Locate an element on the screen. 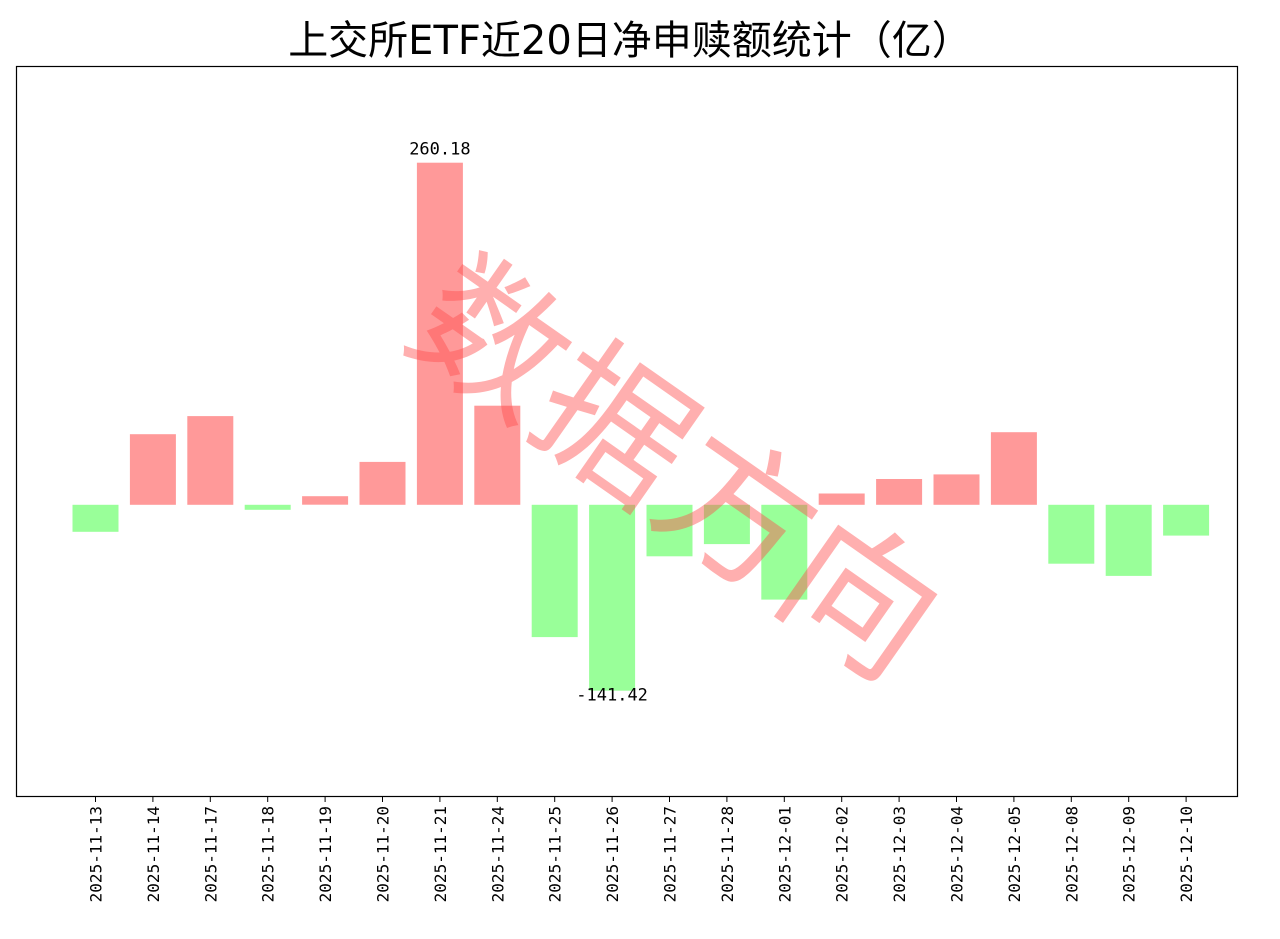 The image size is (1280, 939). data-labels: 260.18 -141.42 is located at coordinates (528, 423).